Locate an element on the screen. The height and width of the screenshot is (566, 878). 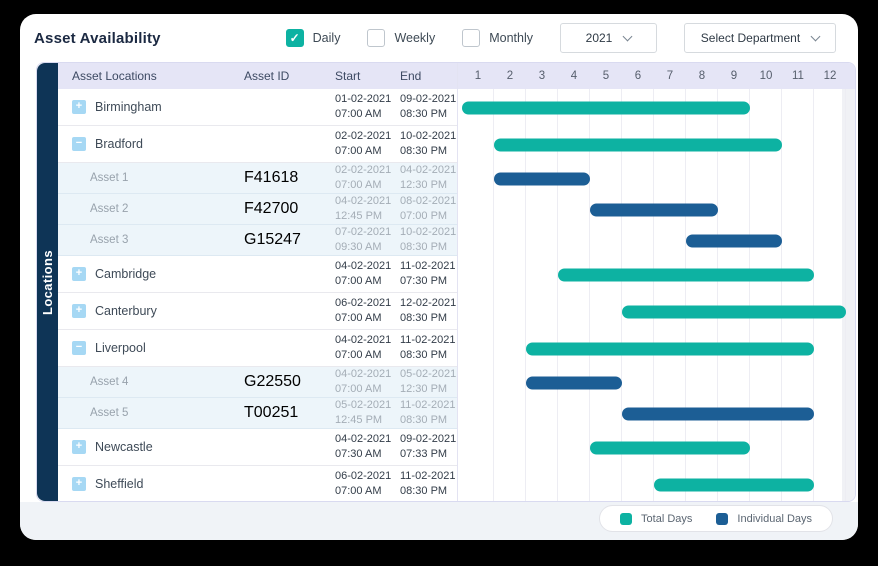
weekly-checkbox is located at coordinates (376, 38).